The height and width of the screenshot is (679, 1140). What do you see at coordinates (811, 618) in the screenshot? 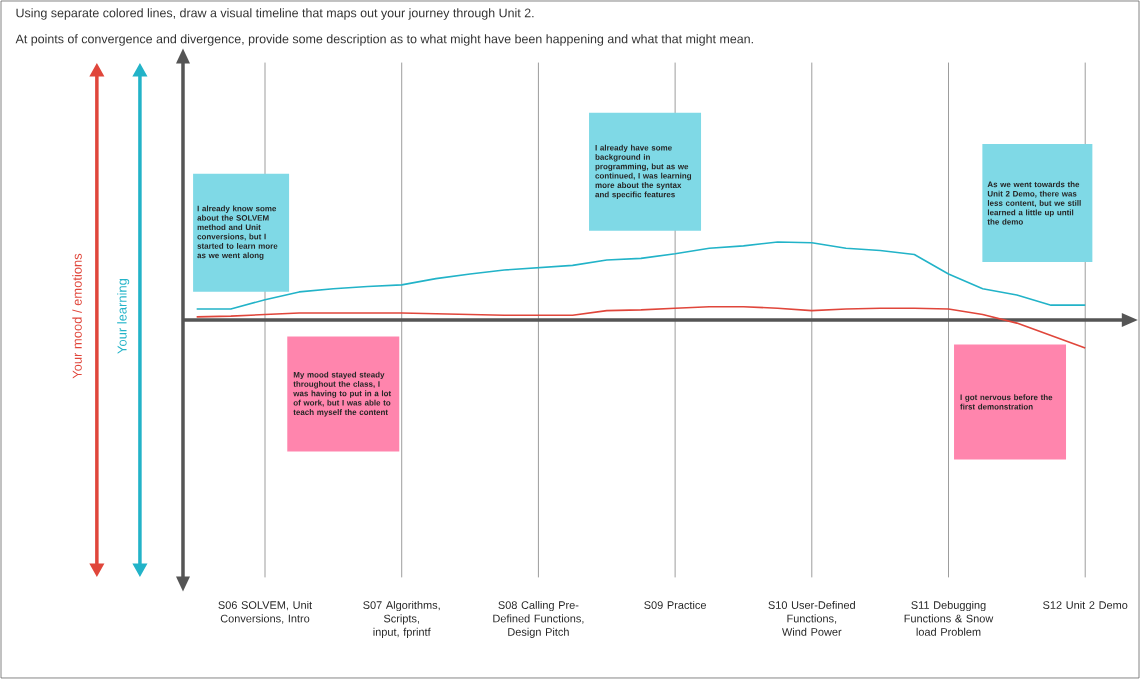
I see `x-tick-label: S10 User-Defined Functions, Wind Power` at bounding box center [811, 618].